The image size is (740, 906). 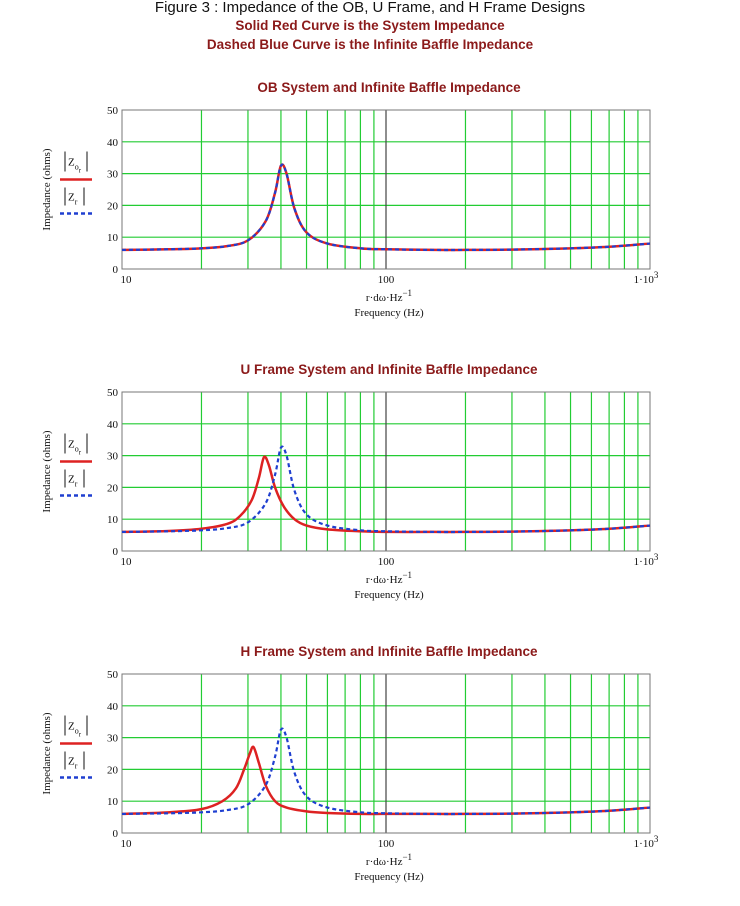 What do you see at coordinates (370, 25) in the screenshot?
I see `figure-subtitle-system: Solid Red Curve is the System Impedance` at bounding box center [370, 25].